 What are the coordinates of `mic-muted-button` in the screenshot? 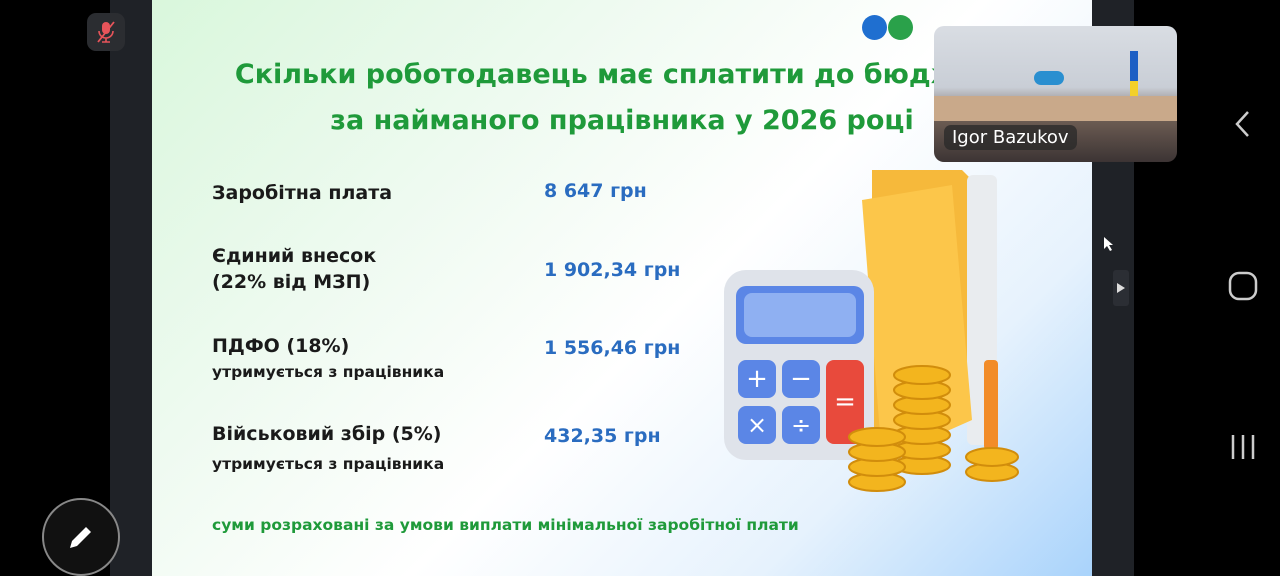 It's located at (106, 32).